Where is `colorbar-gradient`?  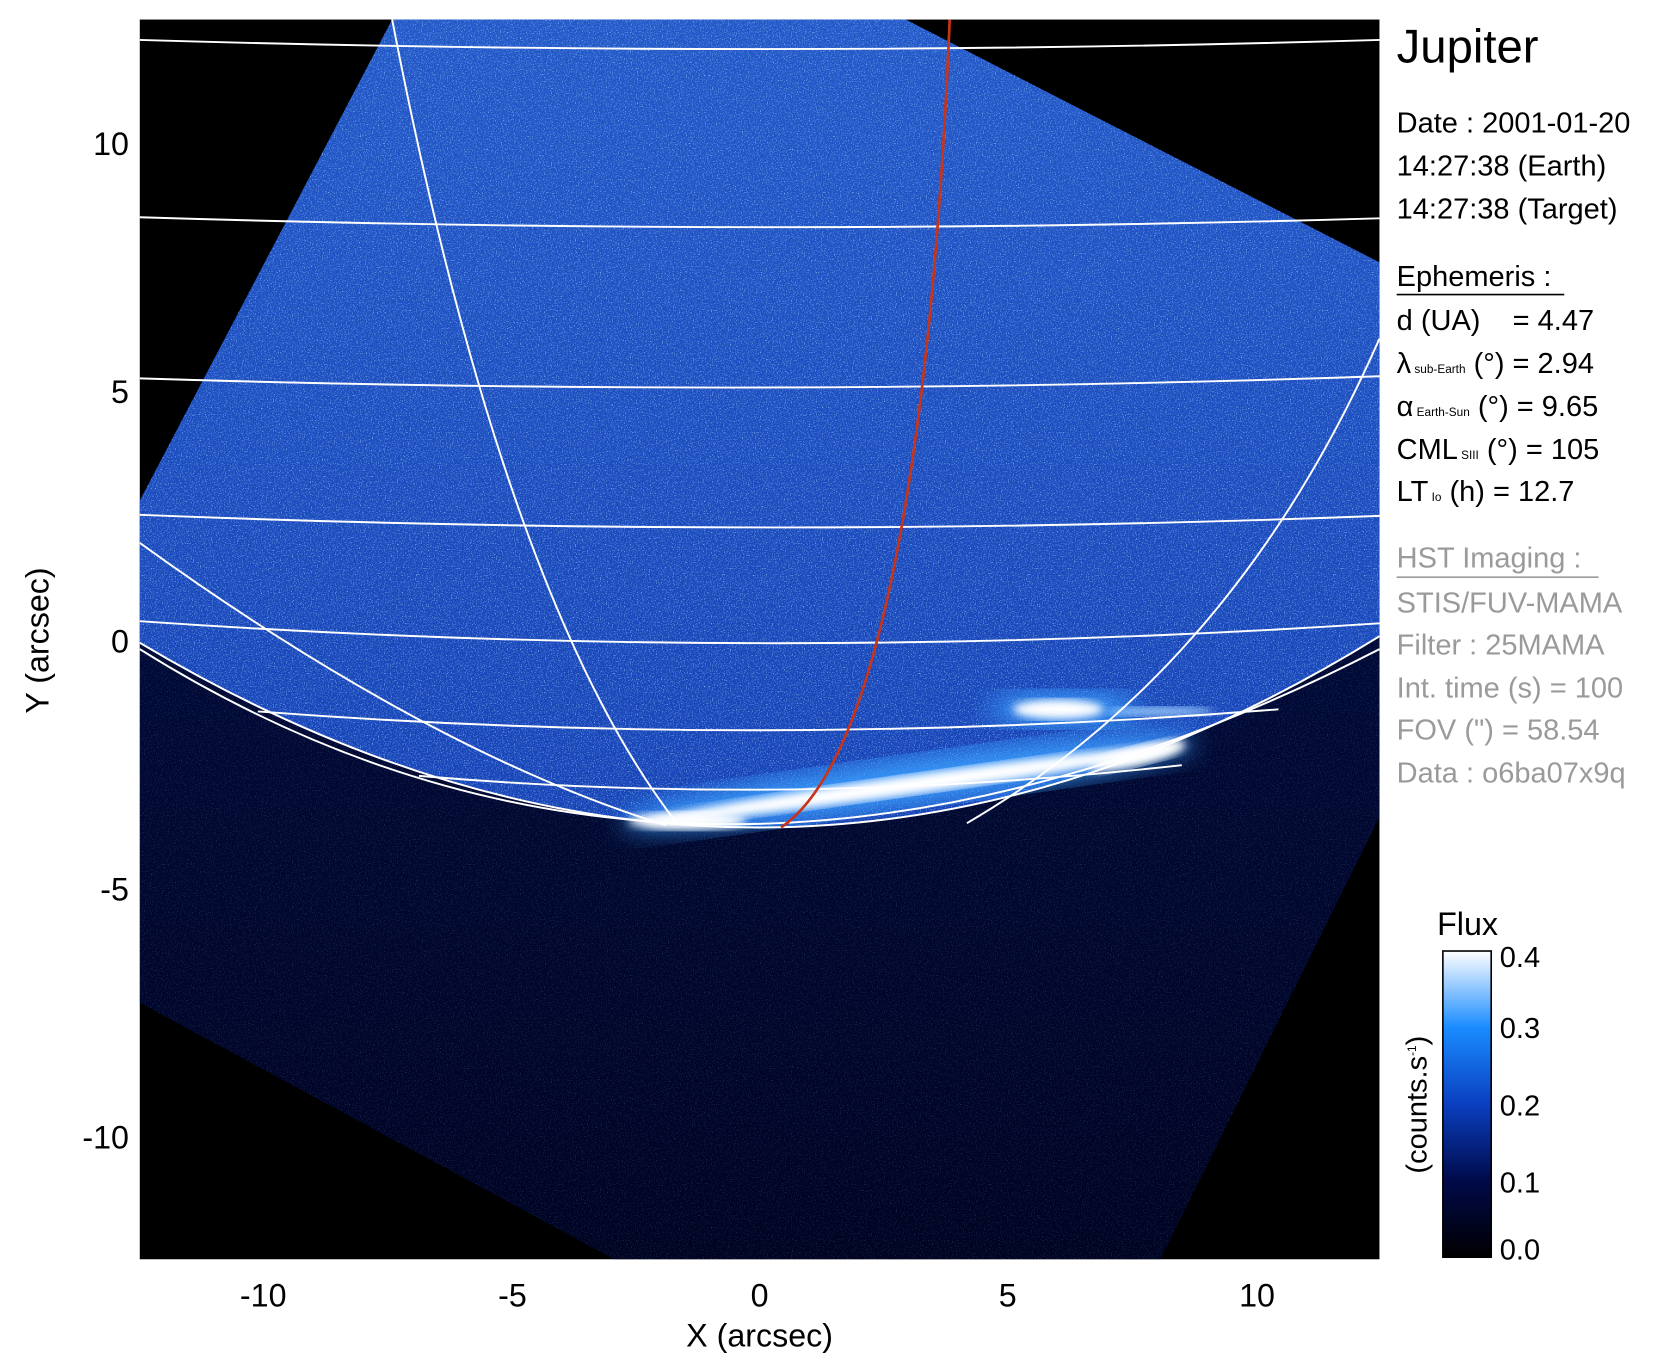
colorbar-gradient is located at coordinates (1467, 1104).